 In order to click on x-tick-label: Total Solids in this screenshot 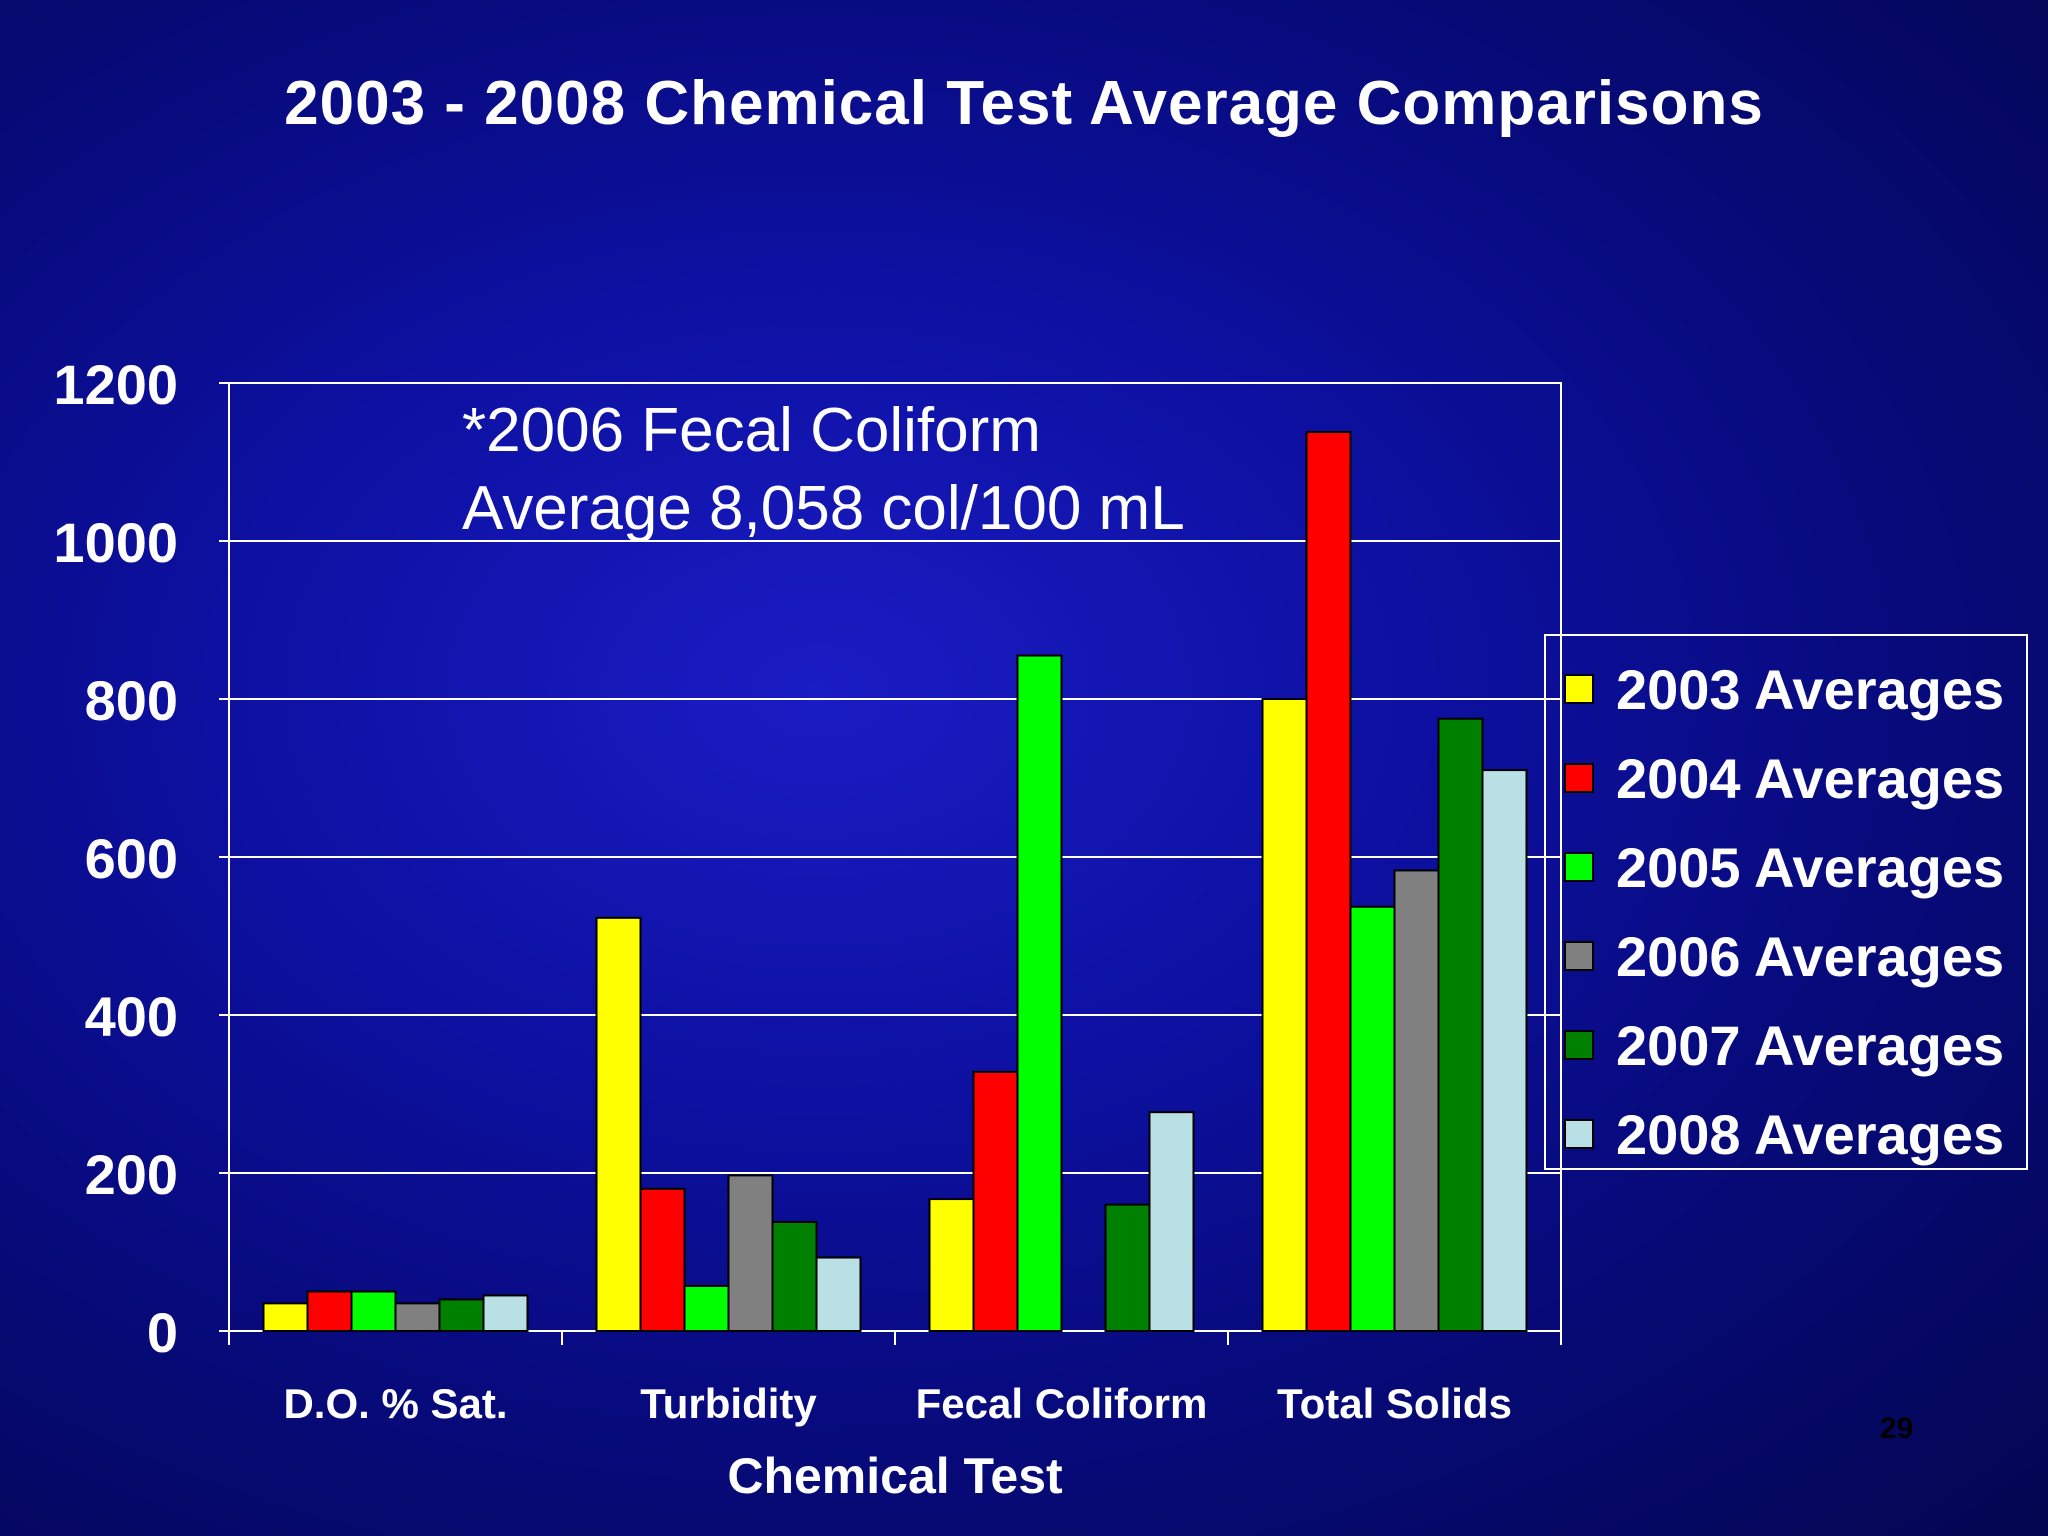, I will do `click(1394, 1403)`.